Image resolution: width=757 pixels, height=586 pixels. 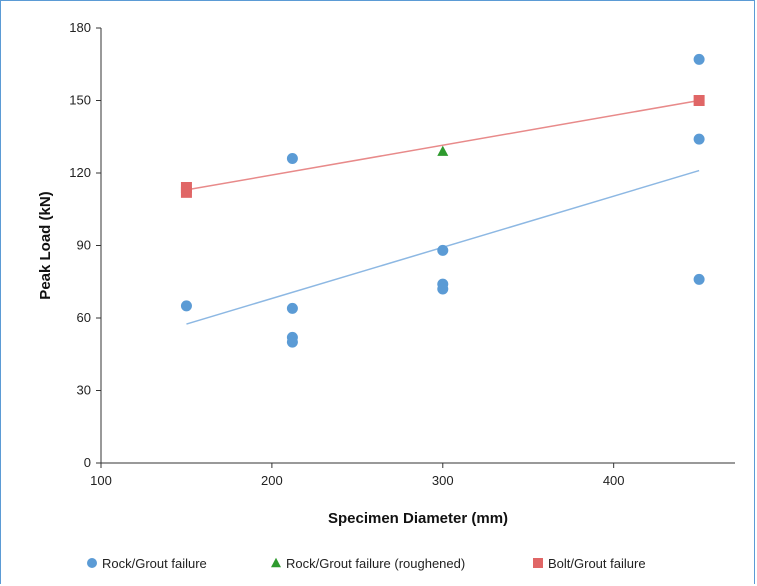 What do you see at coordinates (154, 563) in the screenshot?
I see `legend-label: Rock/Grout failure` at bounding box center [154, 563].